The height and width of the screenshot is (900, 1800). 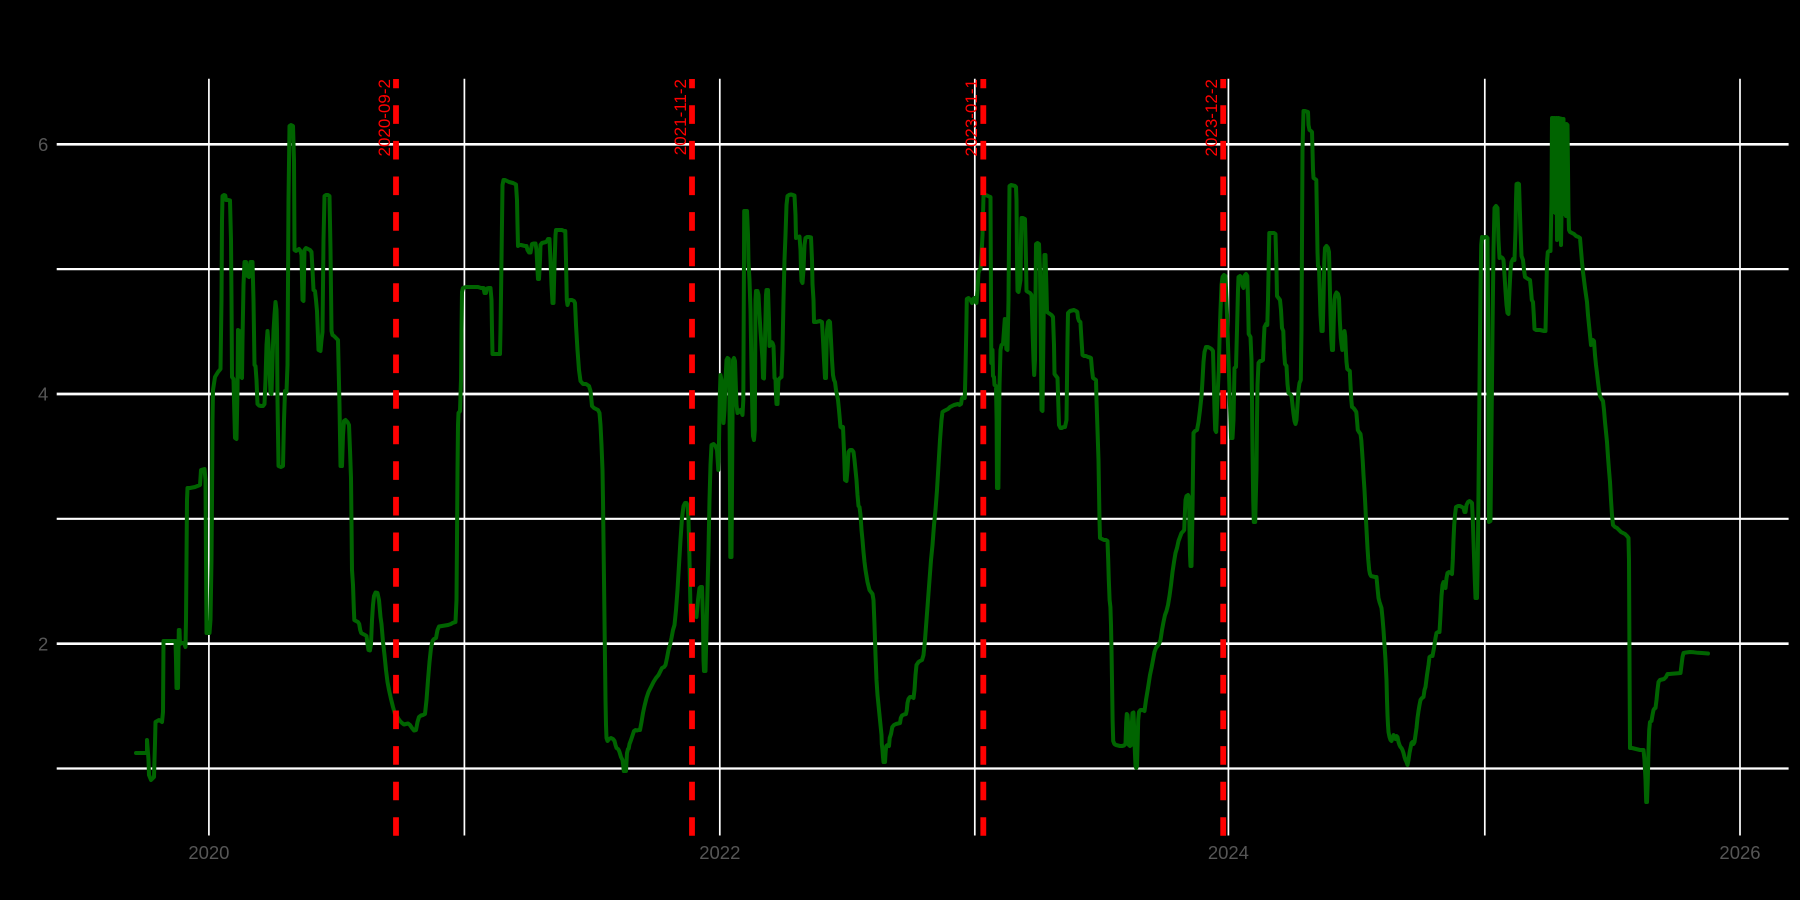 What do you see at coordinates (1739, 852) in the screenshot?
I see `svg-text: 2026` at bounding box center [1739, 852].